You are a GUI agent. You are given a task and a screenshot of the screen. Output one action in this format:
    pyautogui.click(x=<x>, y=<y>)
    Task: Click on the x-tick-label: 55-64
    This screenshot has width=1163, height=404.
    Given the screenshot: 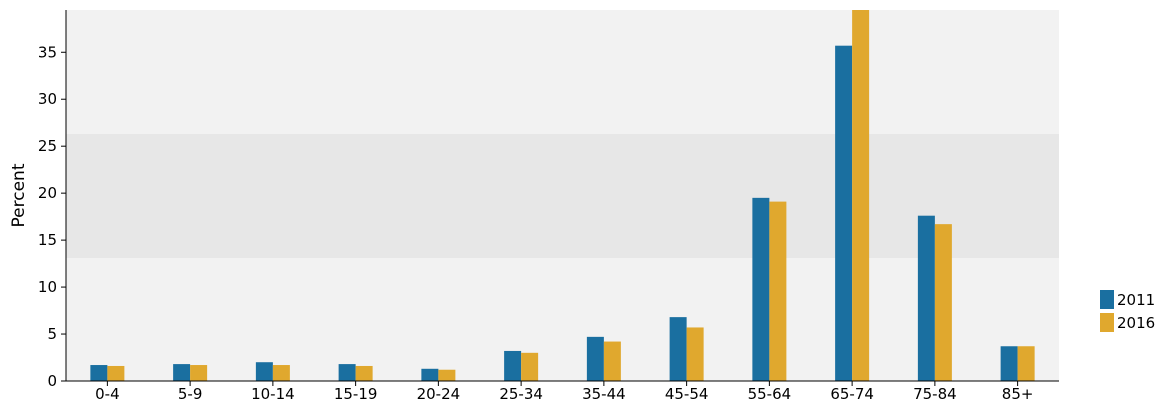 What is the action you would take?
    pyautogui.click(x=770, y=394)
    